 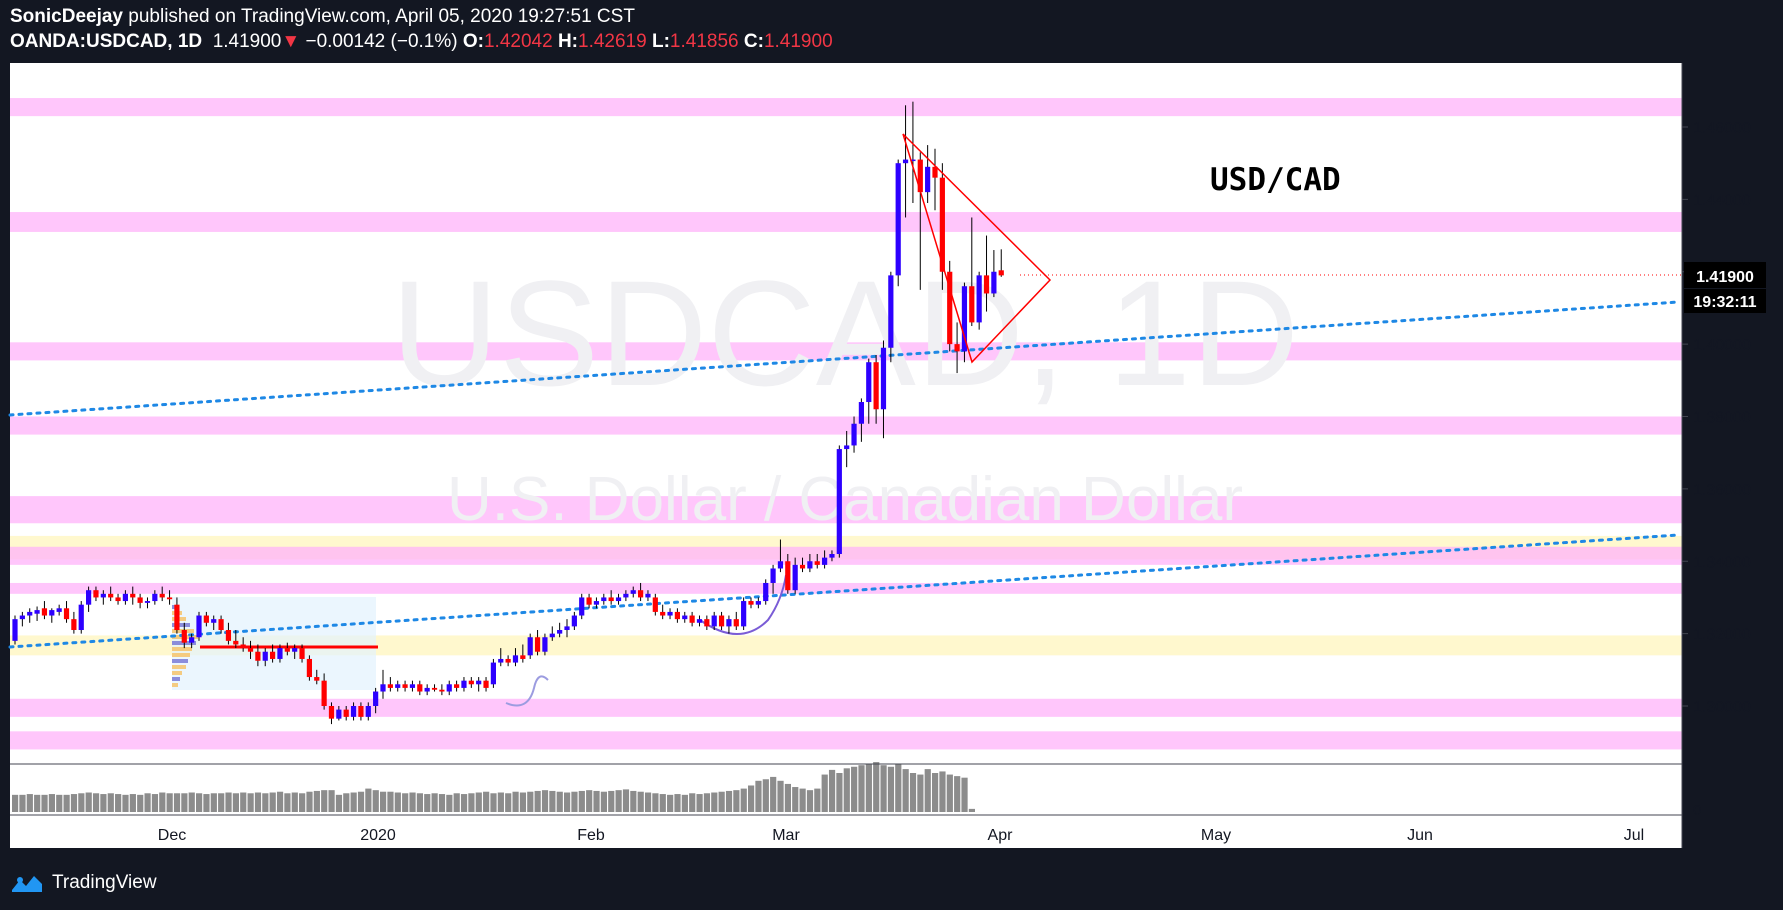 I want to click on last-price: 1.41900, so click(x=247, y=41).